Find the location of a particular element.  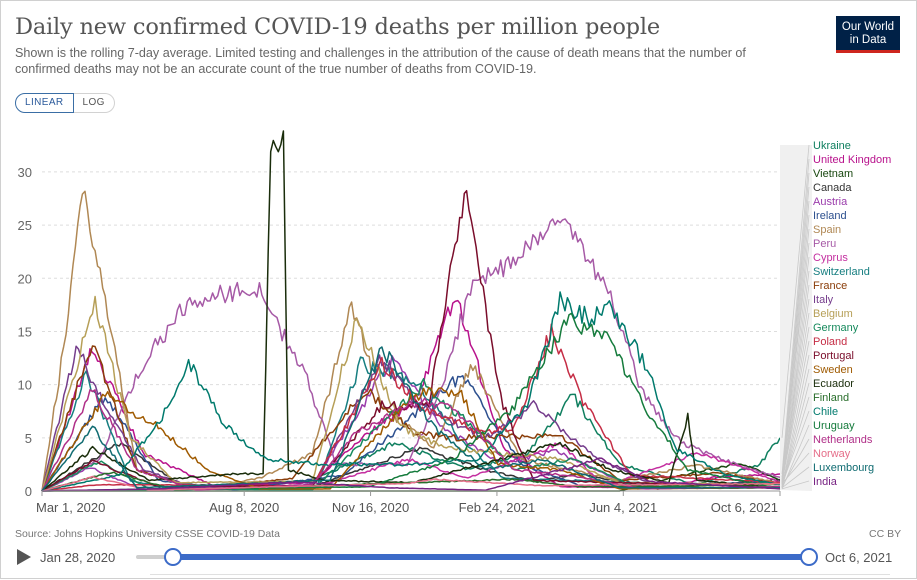

timeline-selected-range is located at coordinates (490, 557).